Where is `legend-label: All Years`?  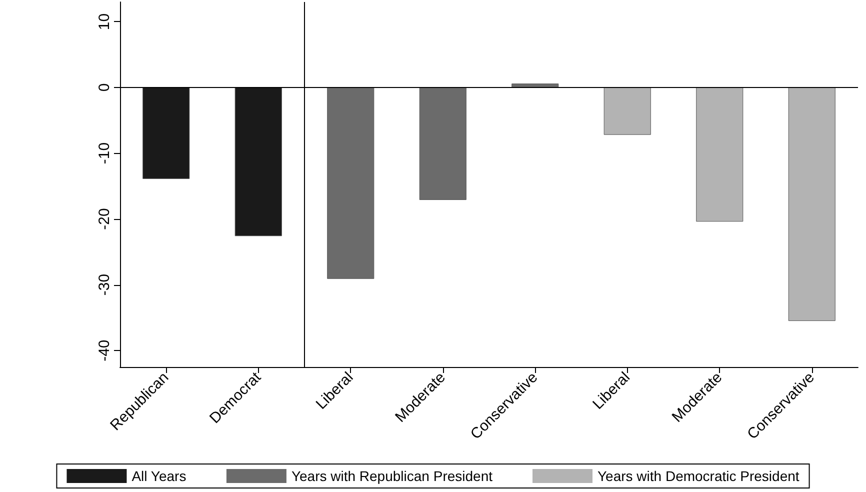
legend-label: All Years is located at coordinates (159, 476).